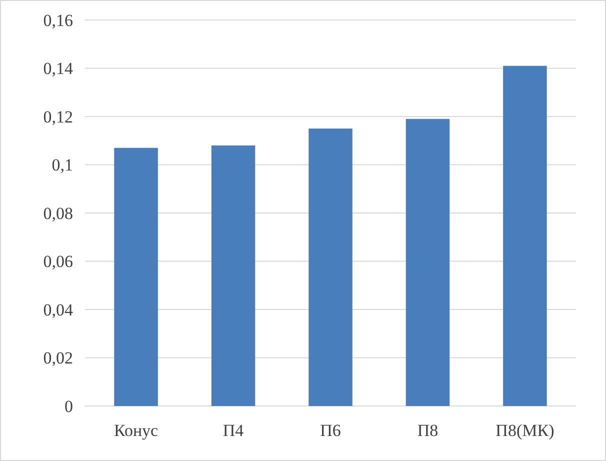 The image size is (606, 461). What do you see at coordinates (58, 358) in the screenshot?
I see `y-tick-label: 0,02` at bounding box center [58, 358].